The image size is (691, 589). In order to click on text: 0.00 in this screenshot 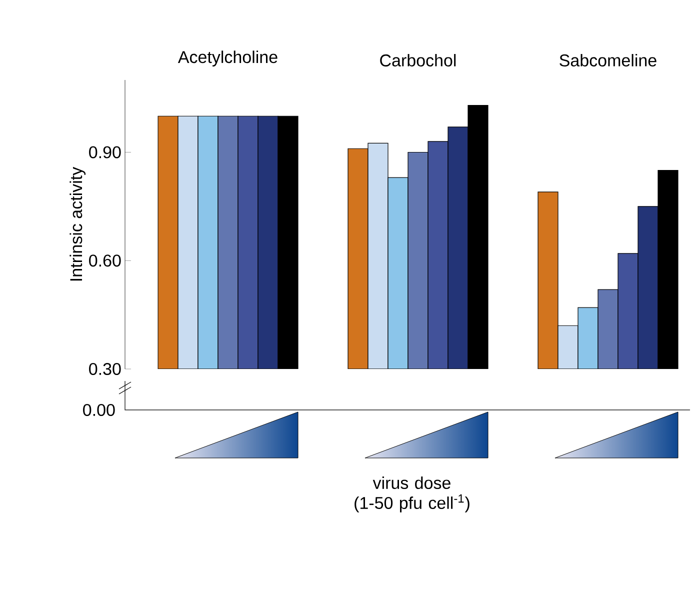, I will do `click(99, 410)`.